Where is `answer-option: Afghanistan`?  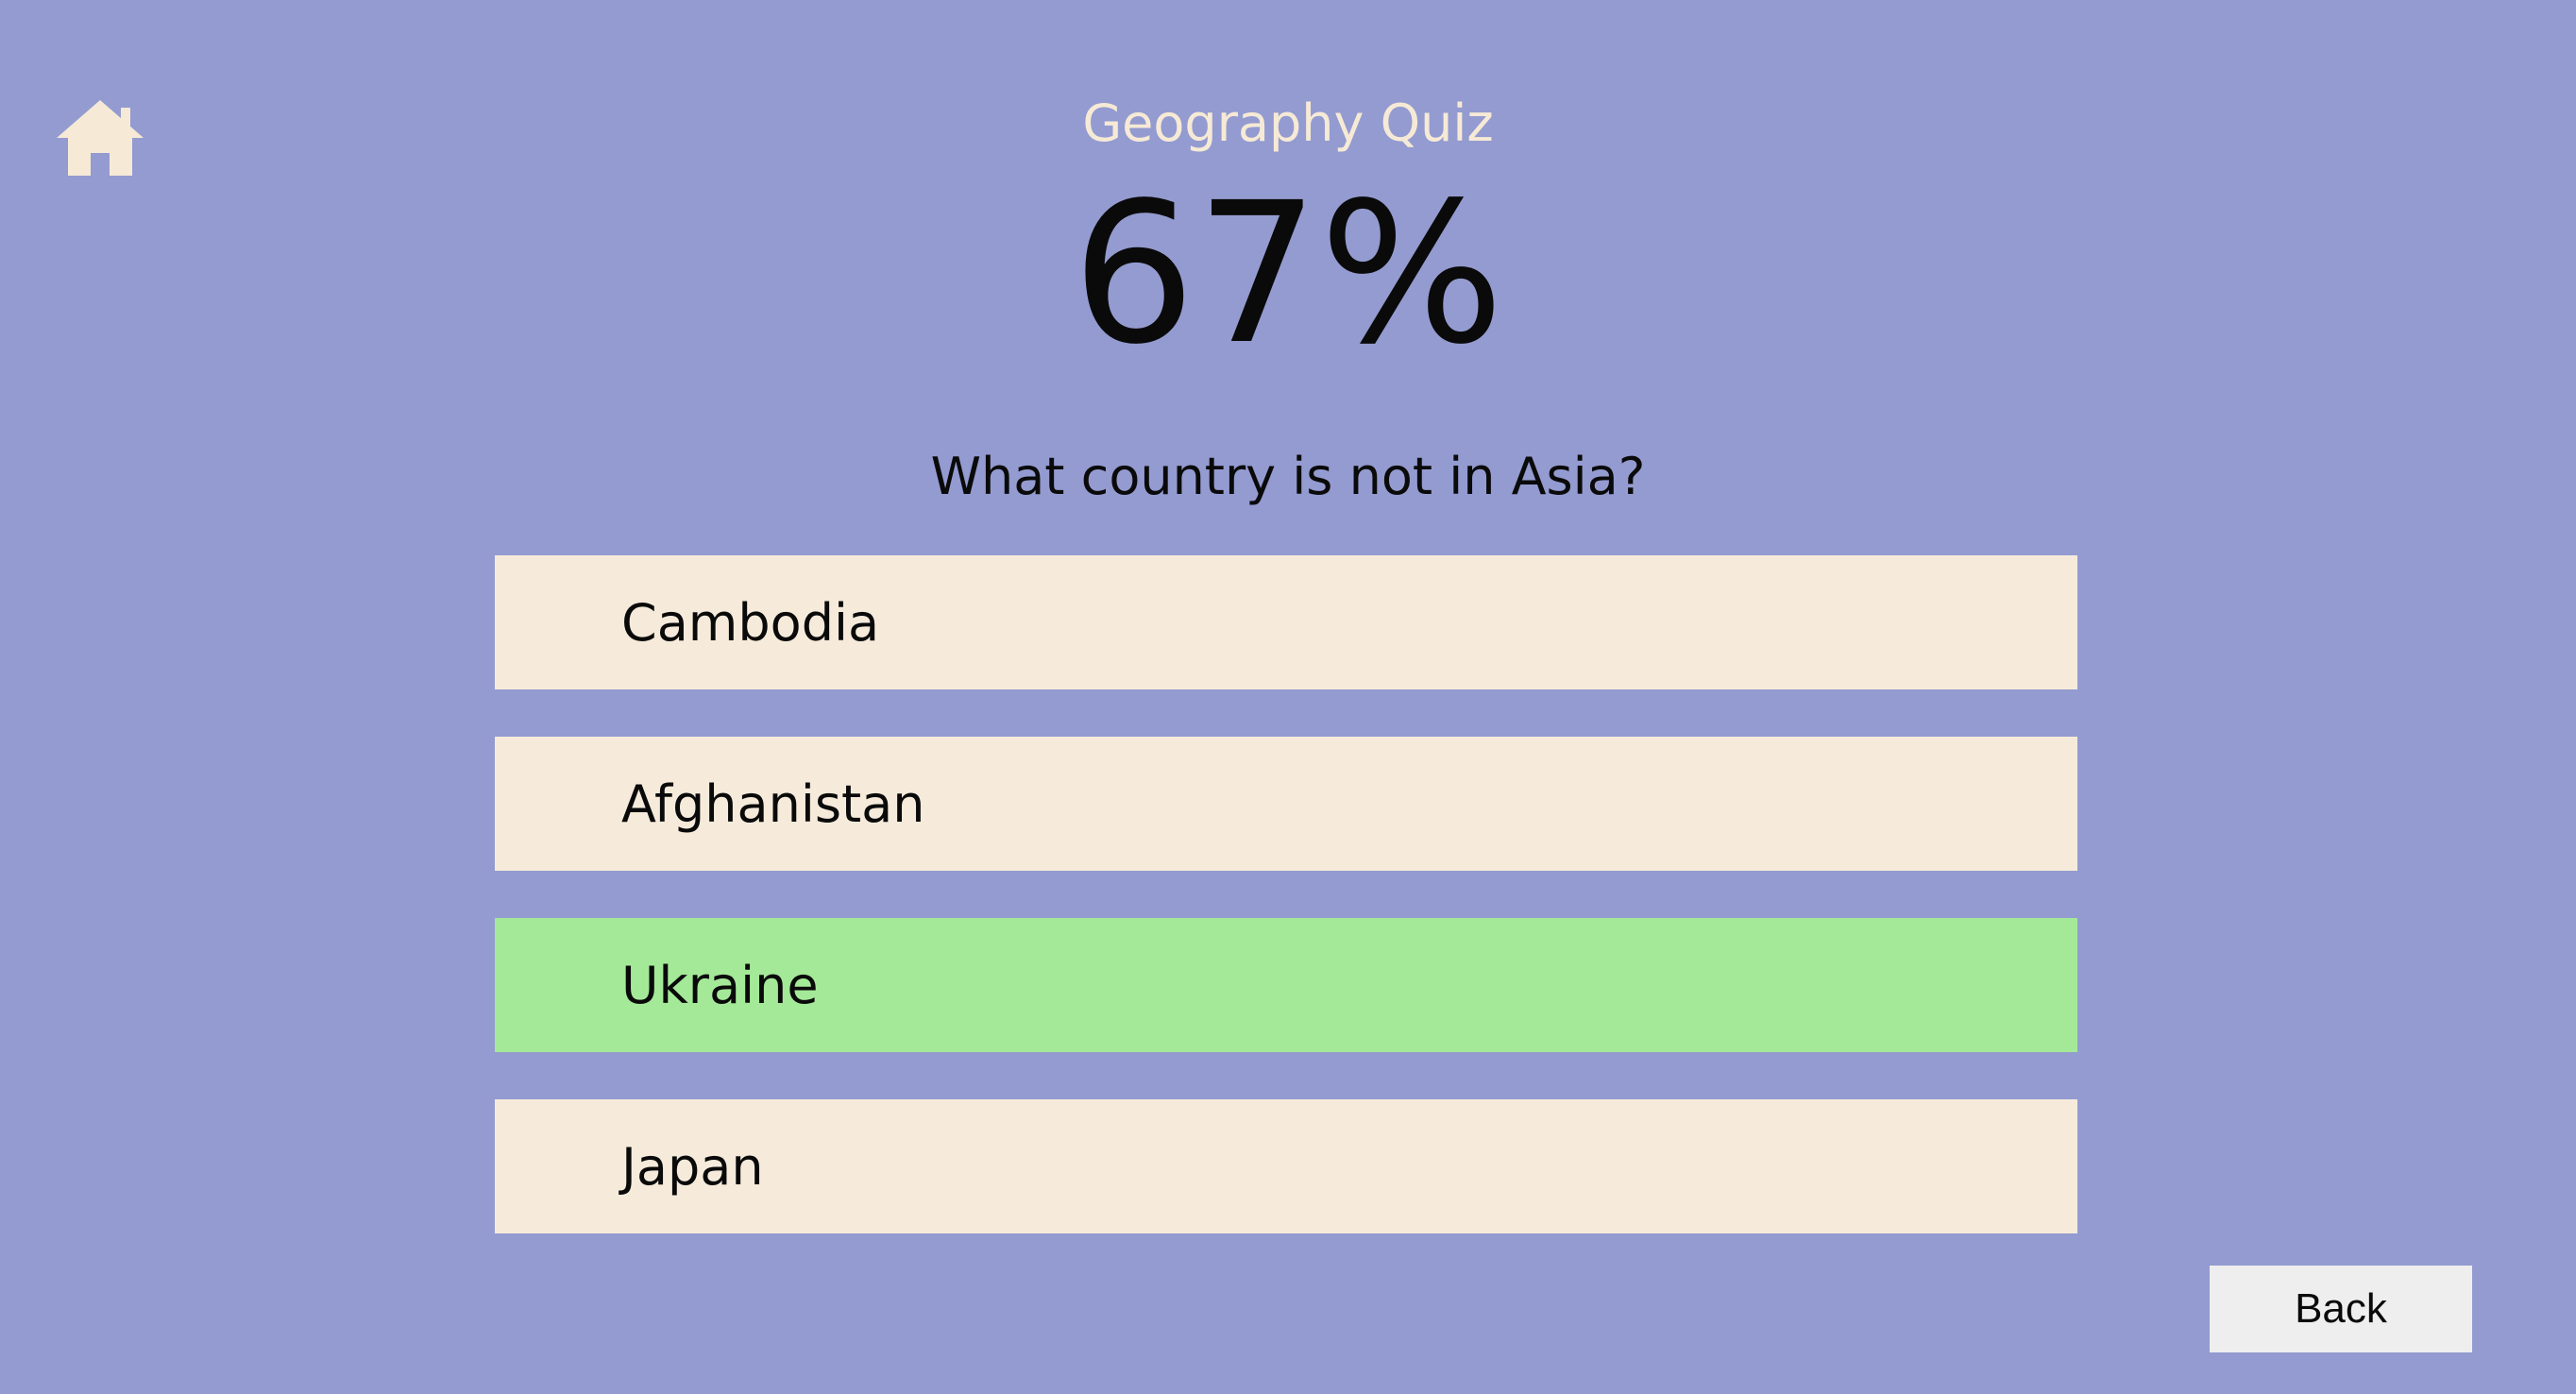 answer-option: Afghanistan is located at coordinates (1286, 804).